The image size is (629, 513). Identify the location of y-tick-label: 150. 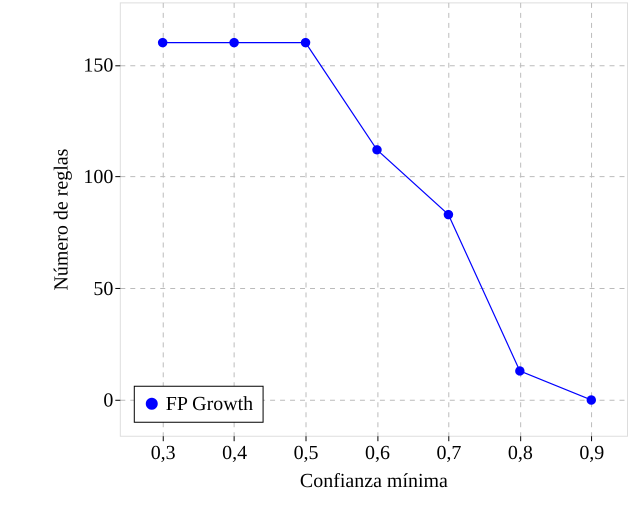
(98, 65).